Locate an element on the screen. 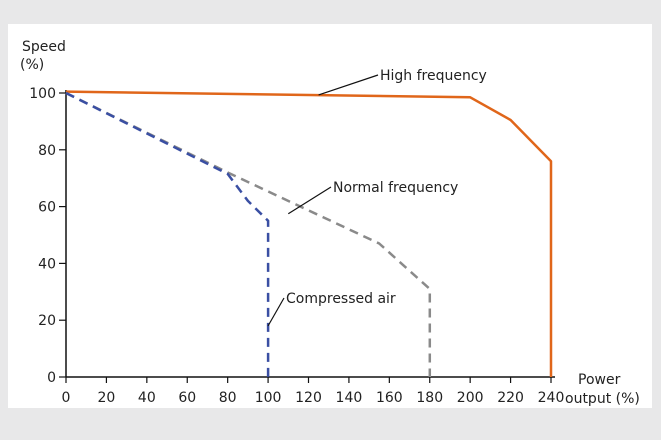 The width and height of the screenshot is (661, 440). x-tick-label-200: 200 is located at coordinates (470, 398).